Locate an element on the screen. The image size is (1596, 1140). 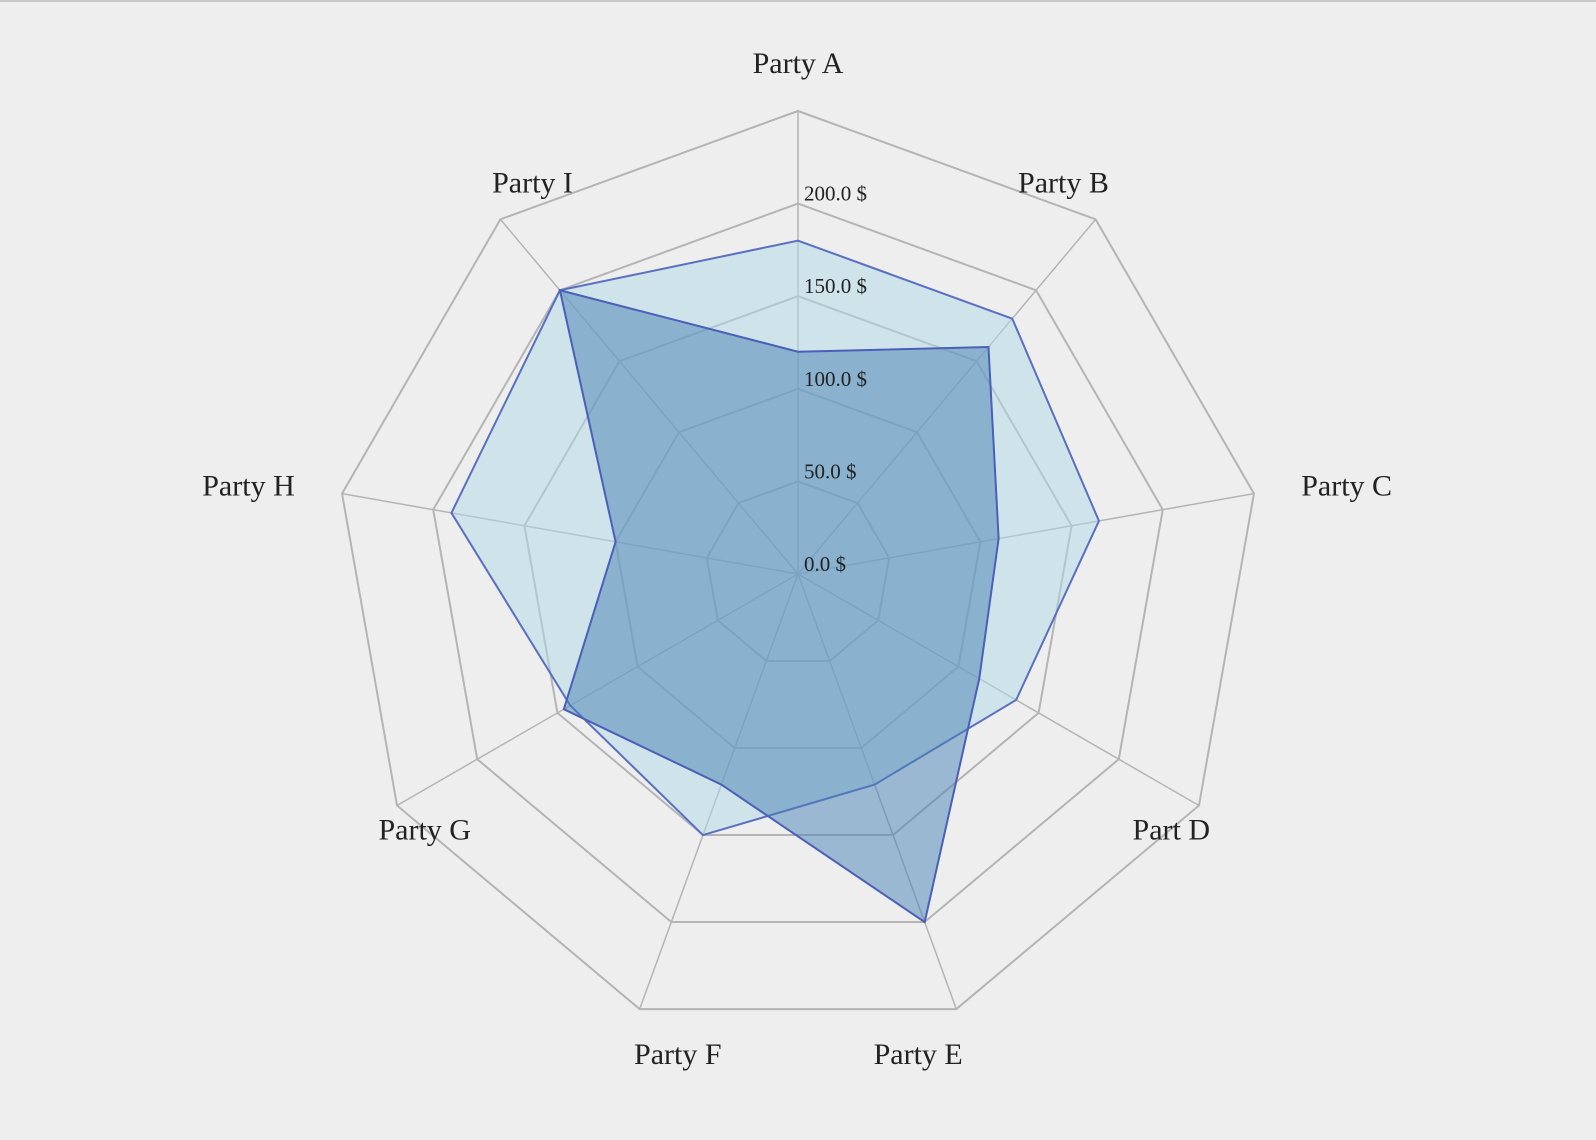
category-label: Party C is located at coordinates (1346, 485).